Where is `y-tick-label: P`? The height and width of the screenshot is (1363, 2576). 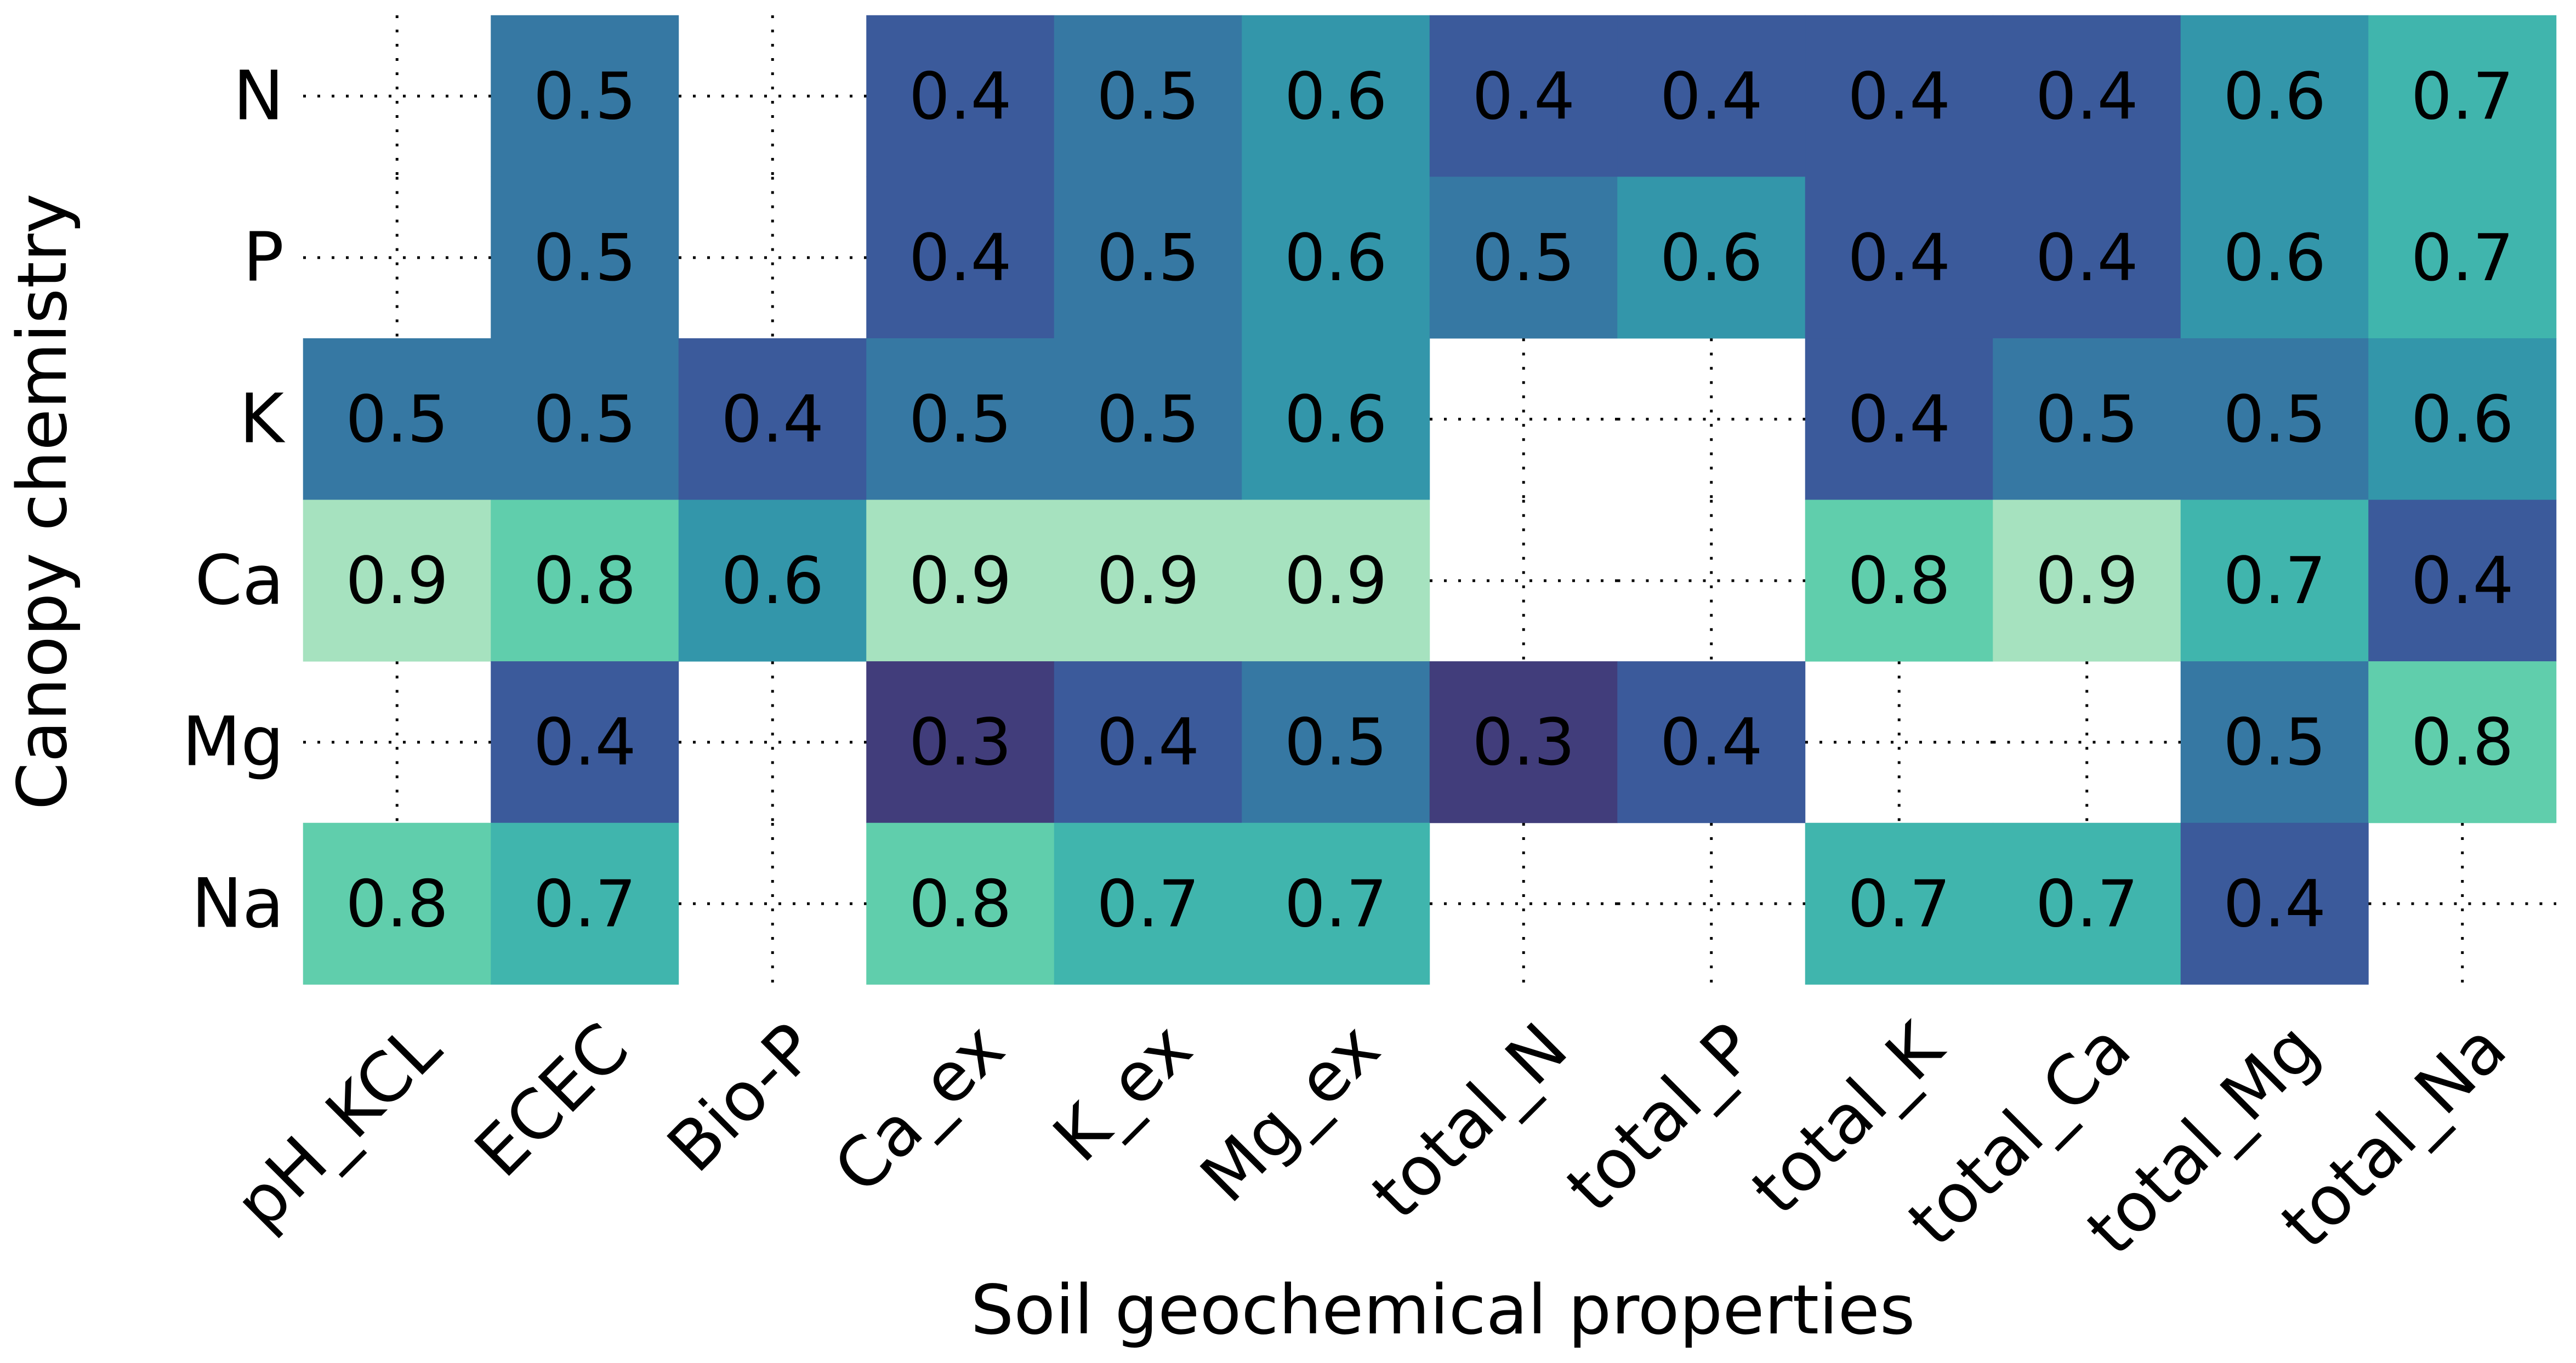 y-tick-label: P is located at coordinates (263, 257).